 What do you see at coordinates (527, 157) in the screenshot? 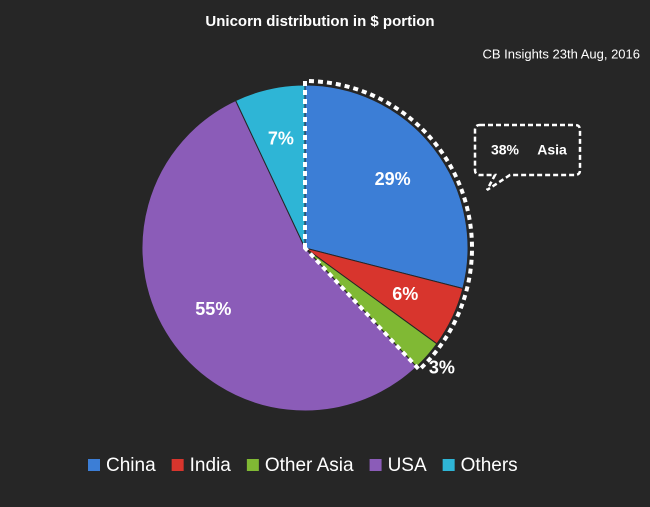
I see `callout-box` at bounding box center [527, 157].